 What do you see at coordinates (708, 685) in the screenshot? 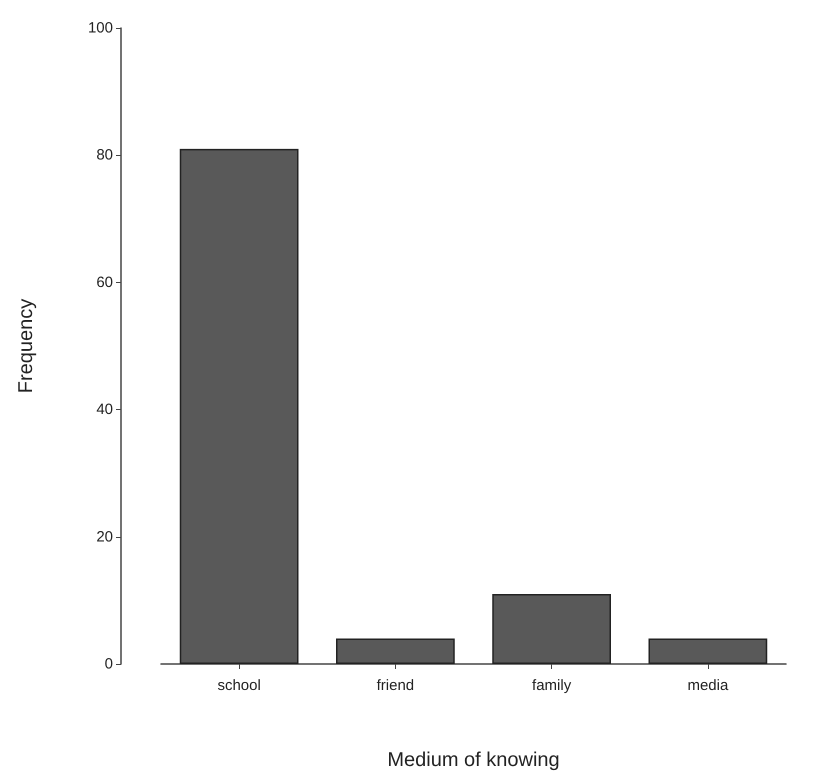
I see `x-tick-label: media` at bounding box center [708, 685].